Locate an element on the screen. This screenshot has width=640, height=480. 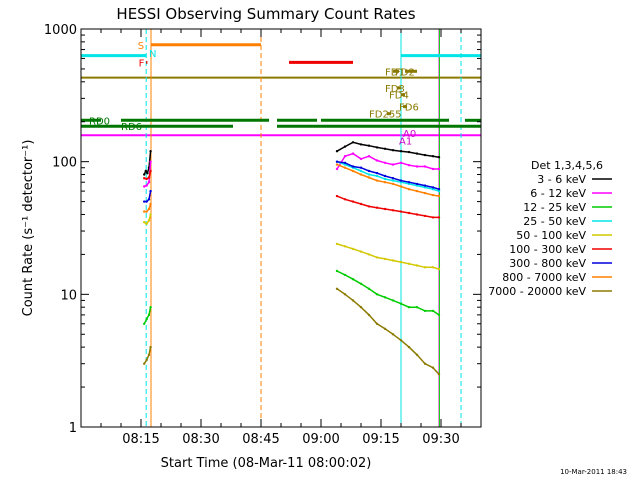
flag-label-s: S is located at coordinates (141, 46).